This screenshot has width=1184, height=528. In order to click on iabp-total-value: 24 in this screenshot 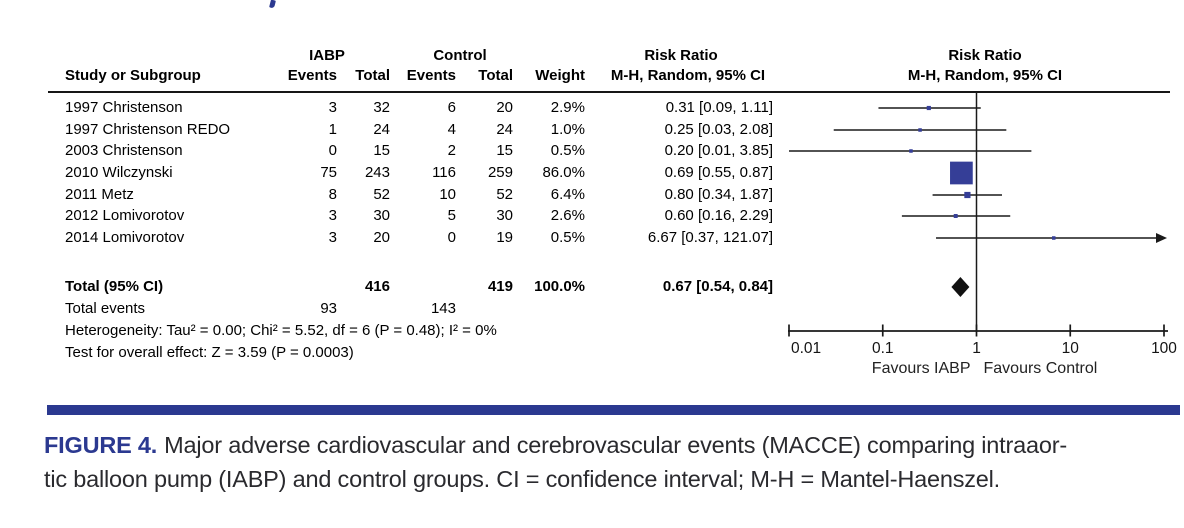, I will do `click(381, 129)`.